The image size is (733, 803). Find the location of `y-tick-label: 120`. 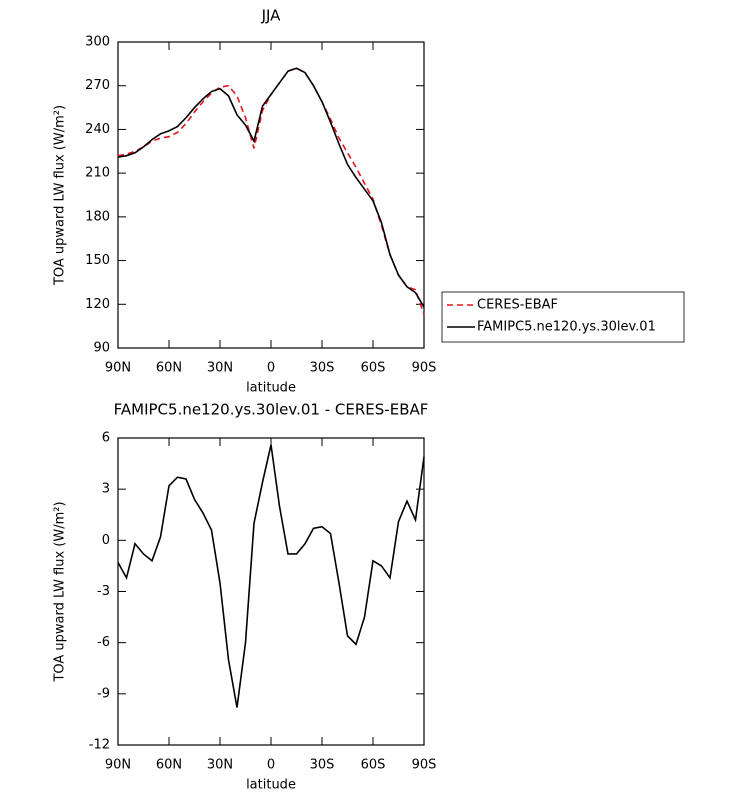

y-tick-label: 120 is located at coordinates (97, 304).